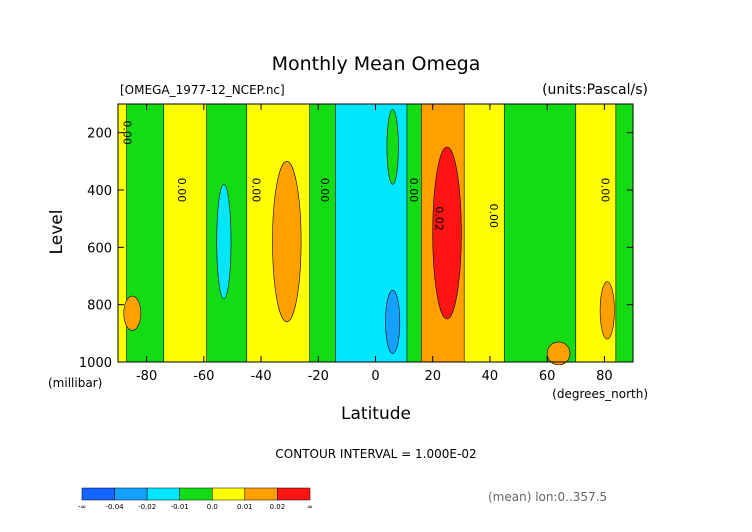  I want to click on file-label: [OMEGA_1977-12_NCEP.nc], so click(202, 90).